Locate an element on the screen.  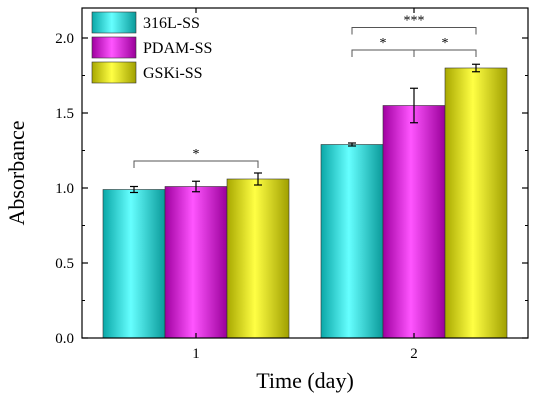
y-tick-label: 2.0 is located at coordinates (64, 39).